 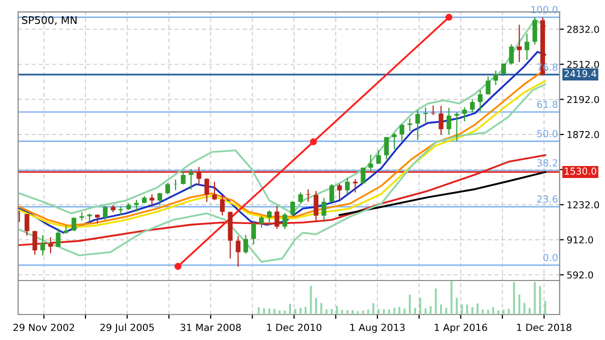 What do you see at coordinates (583, 204) in the screenshot?
I see `y-tick-label: 1232.0` at bounding box center [583, 204].